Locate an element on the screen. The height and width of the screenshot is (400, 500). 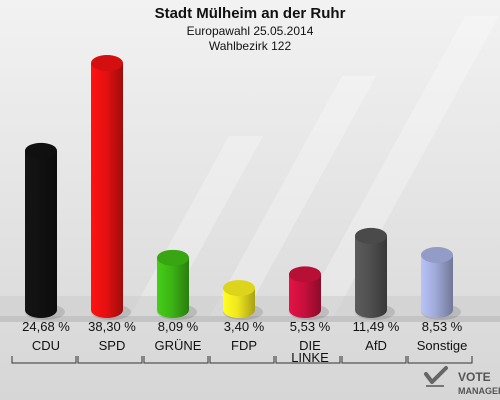
logo-text-line2: MANAGER is located at coordinates (479, 391).